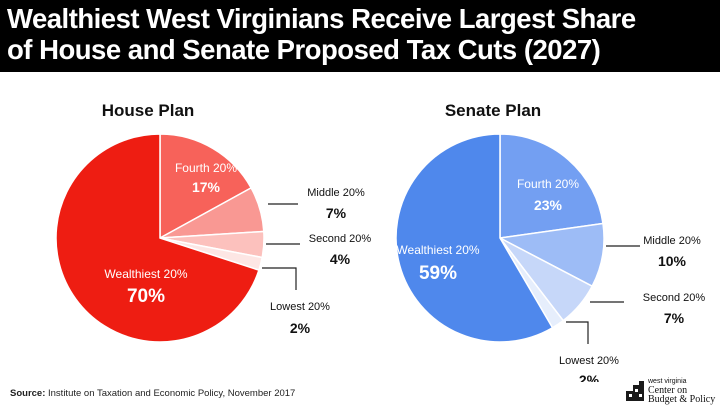  What do you see at coordinates (682, 399) in the screenshot?
I see `logo-line-3: Budget & Policy` at bounding box center [682, 399].